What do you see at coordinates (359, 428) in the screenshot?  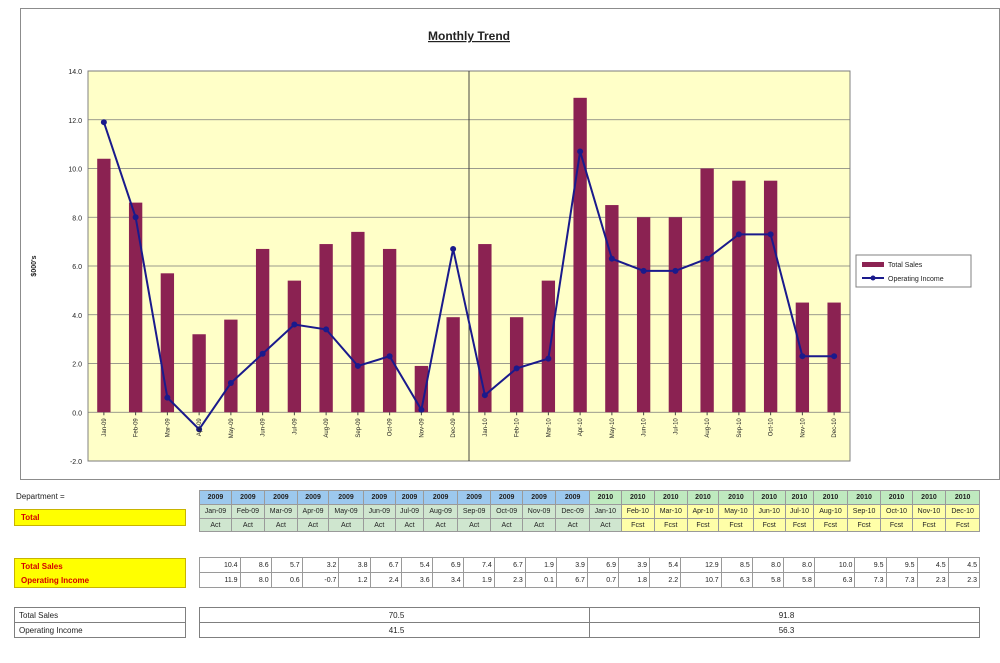 I see `x-tick-label: Sep-09` at bounding box center [359, 428].